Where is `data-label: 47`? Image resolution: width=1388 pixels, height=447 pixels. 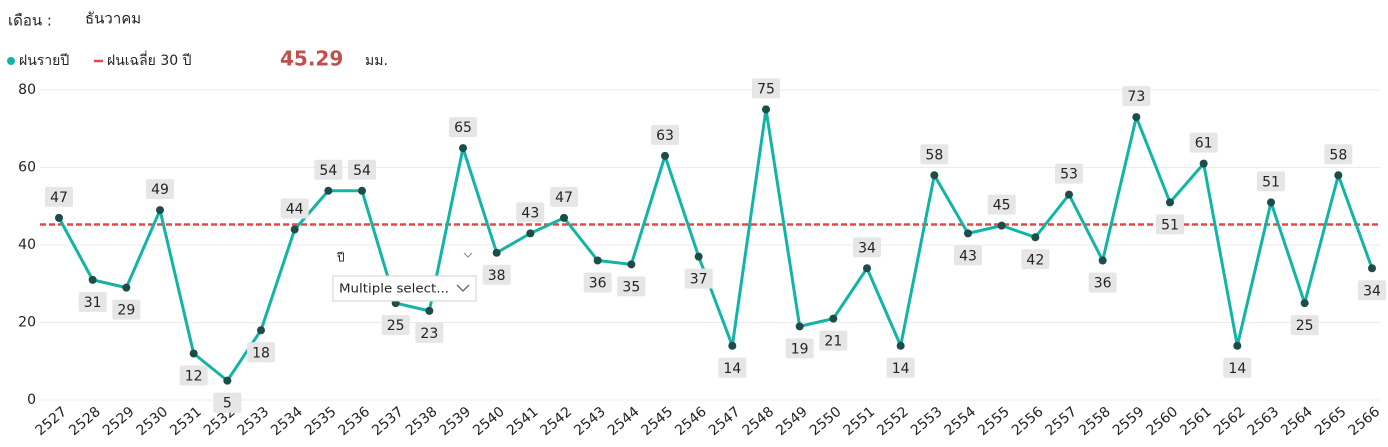 data-label: 47 is located at coordinates (59, 198).